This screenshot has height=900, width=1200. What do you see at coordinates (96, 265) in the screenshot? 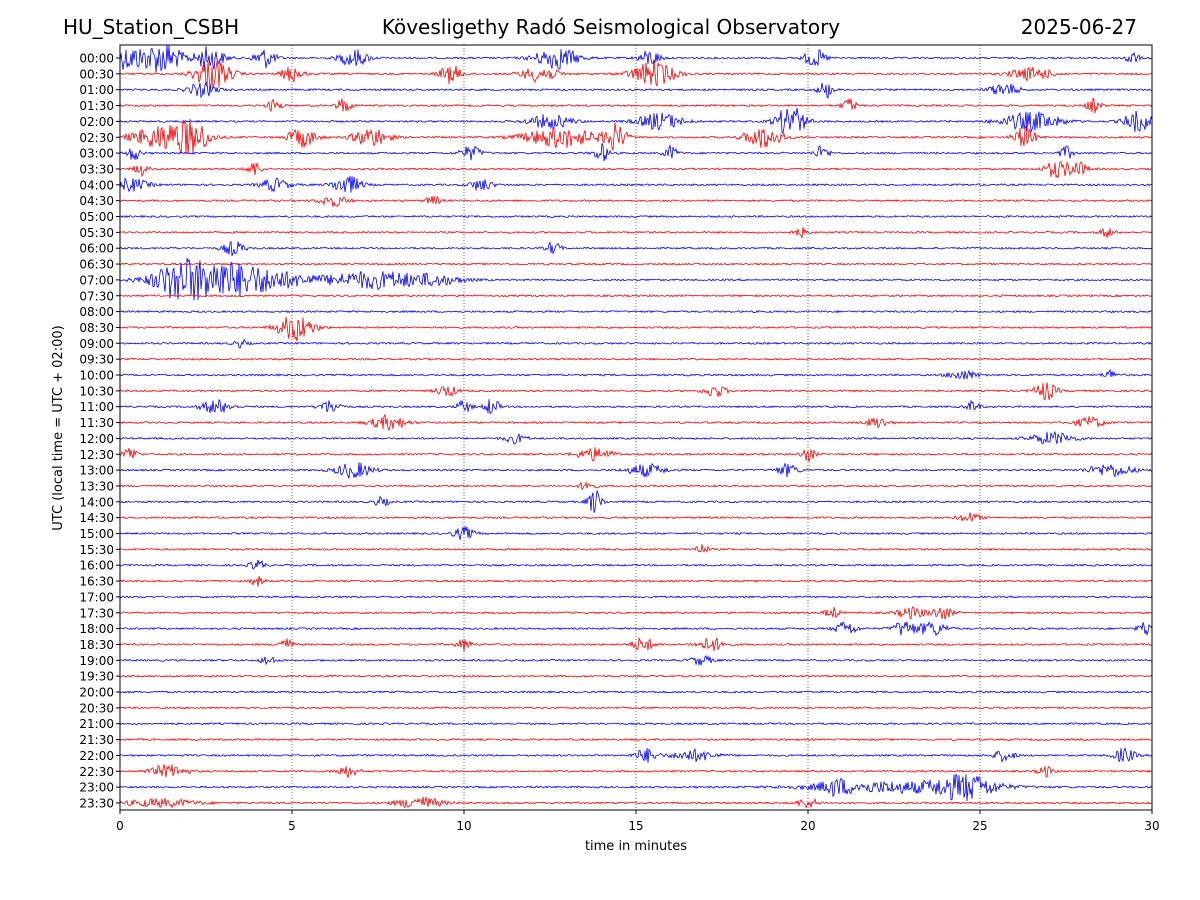
I see `y-tick-label: 06:30` at bounding box center [96, 265].